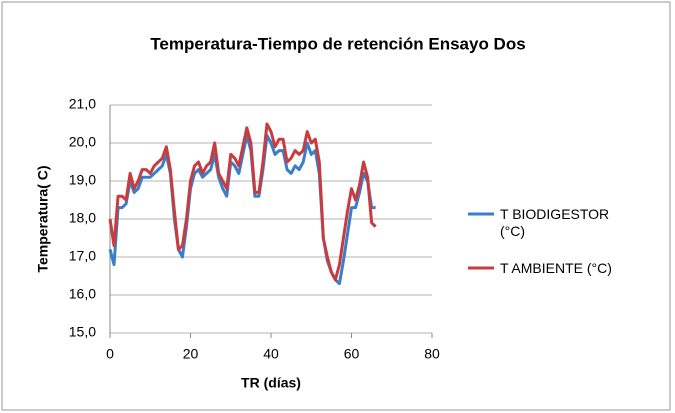 Image resolution: width=675 pixels, height=413 pixels. What do you see at coordinates (271, 354) in the screenshot?
I see `x-tick-label: 40` at bounding box center [271, 354].